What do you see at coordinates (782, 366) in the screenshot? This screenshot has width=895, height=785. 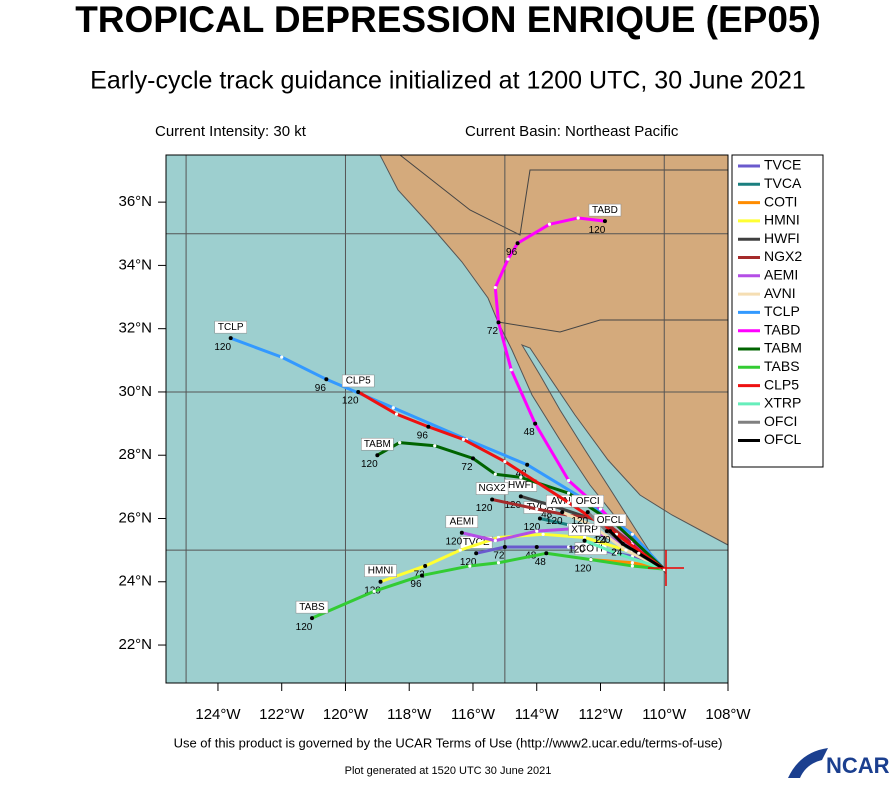 I see `legend-label: TABS` at bounding box center [782, 366].